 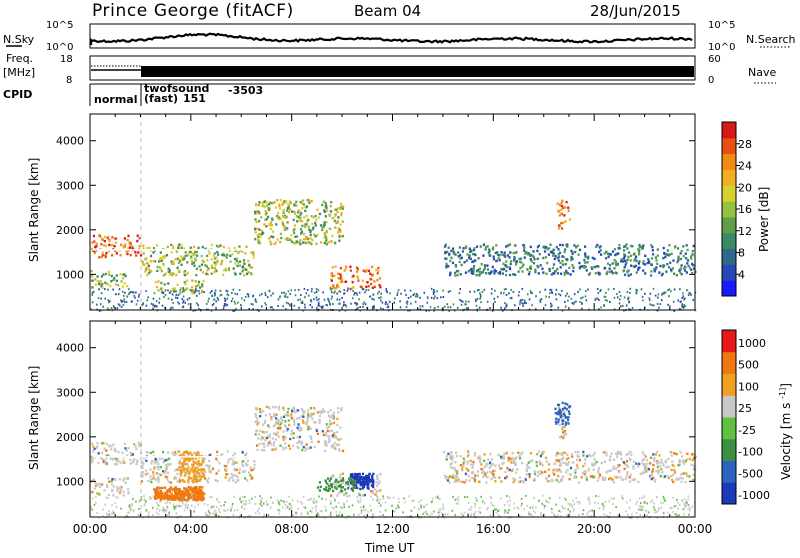 What do you see at coordinates (748, 365) in the screenshot?
I see `colorbar-tick-label: 500` at bounding box center [748, 365].